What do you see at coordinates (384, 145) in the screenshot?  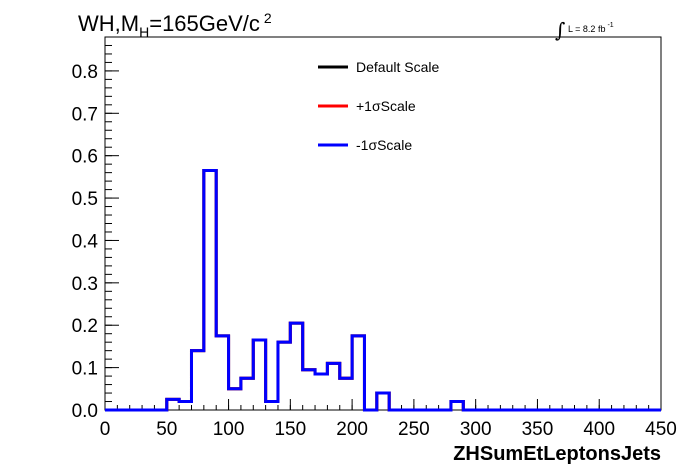 I see `legend-label-minus1sigma: -1σScale` at bounding box center [384, 145].